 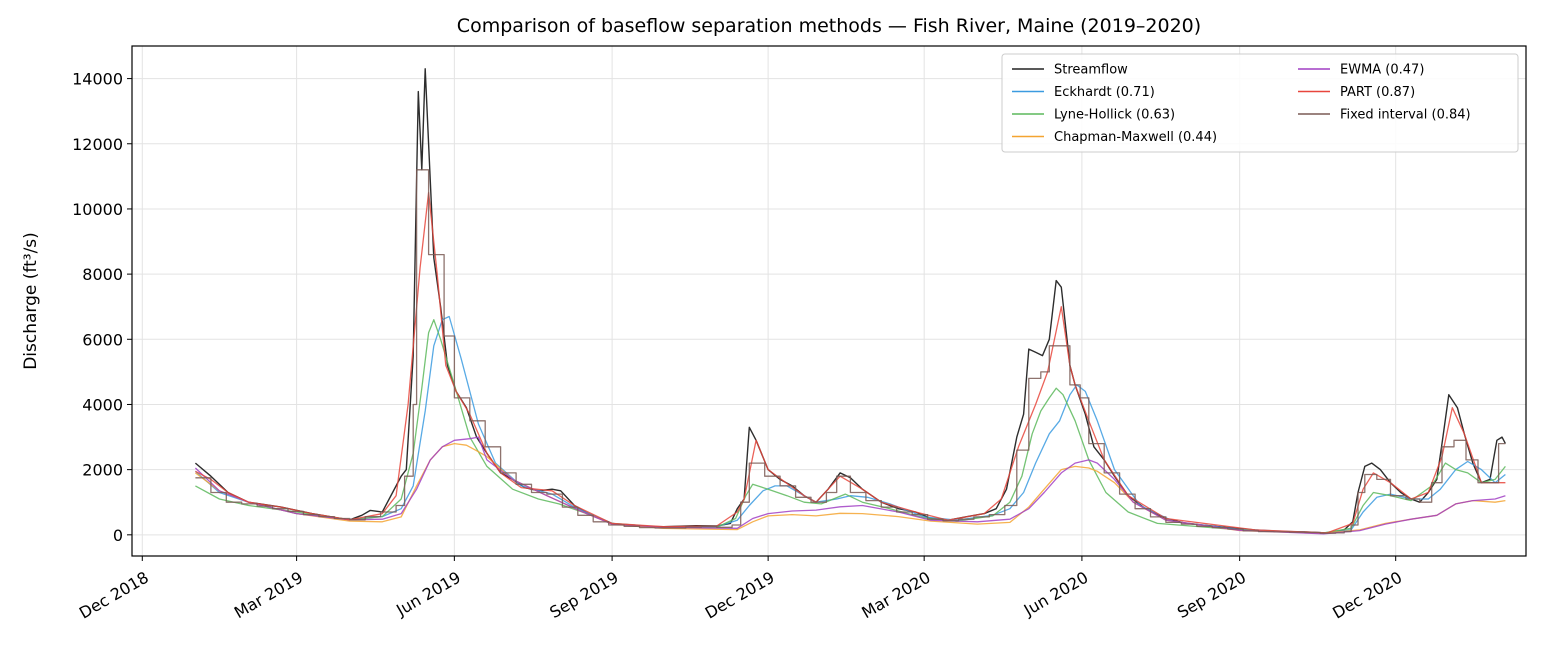 I want to click on y-tick-label: 12000, so click(x=97, y=144).